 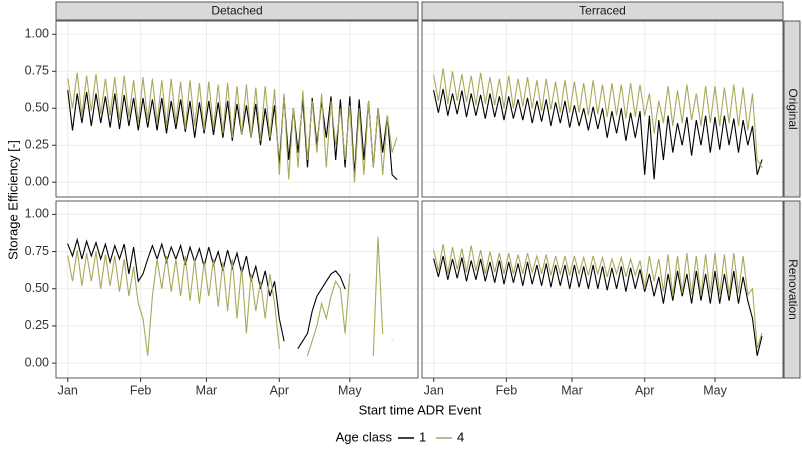 I want to click on y-axis-label: Storage Efficiency [-], so click(x=12, y=200).